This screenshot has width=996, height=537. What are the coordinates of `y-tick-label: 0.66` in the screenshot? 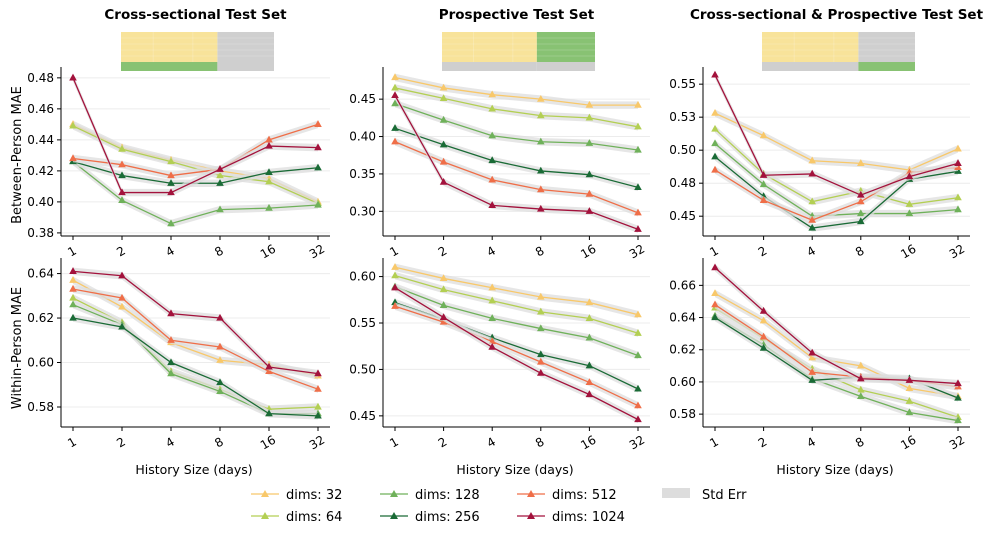 It's located at (682, 285).